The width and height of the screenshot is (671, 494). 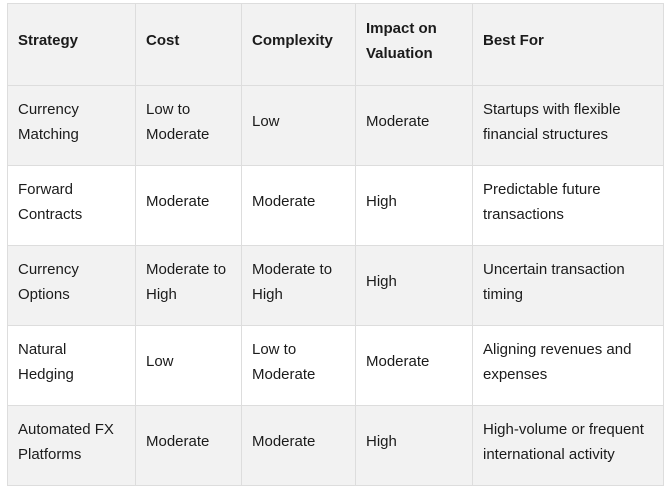 What do you see at coordinates (414, 44) in the screenshot?
I see `column-header-impact-on-valuation: Impact on Valuation` at bounding box center [414, 44].